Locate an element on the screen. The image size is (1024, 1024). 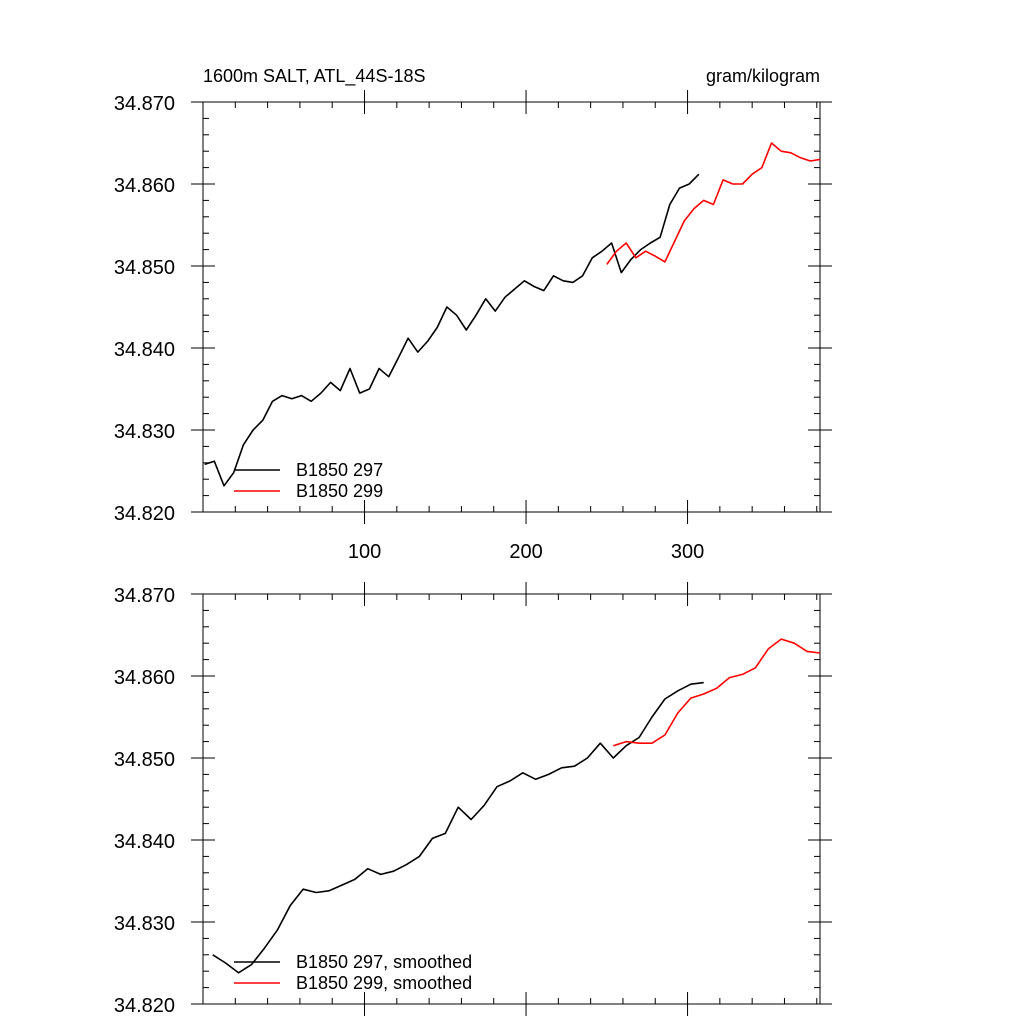
x-tick-label: 100 is located at coordinates (364, 552).